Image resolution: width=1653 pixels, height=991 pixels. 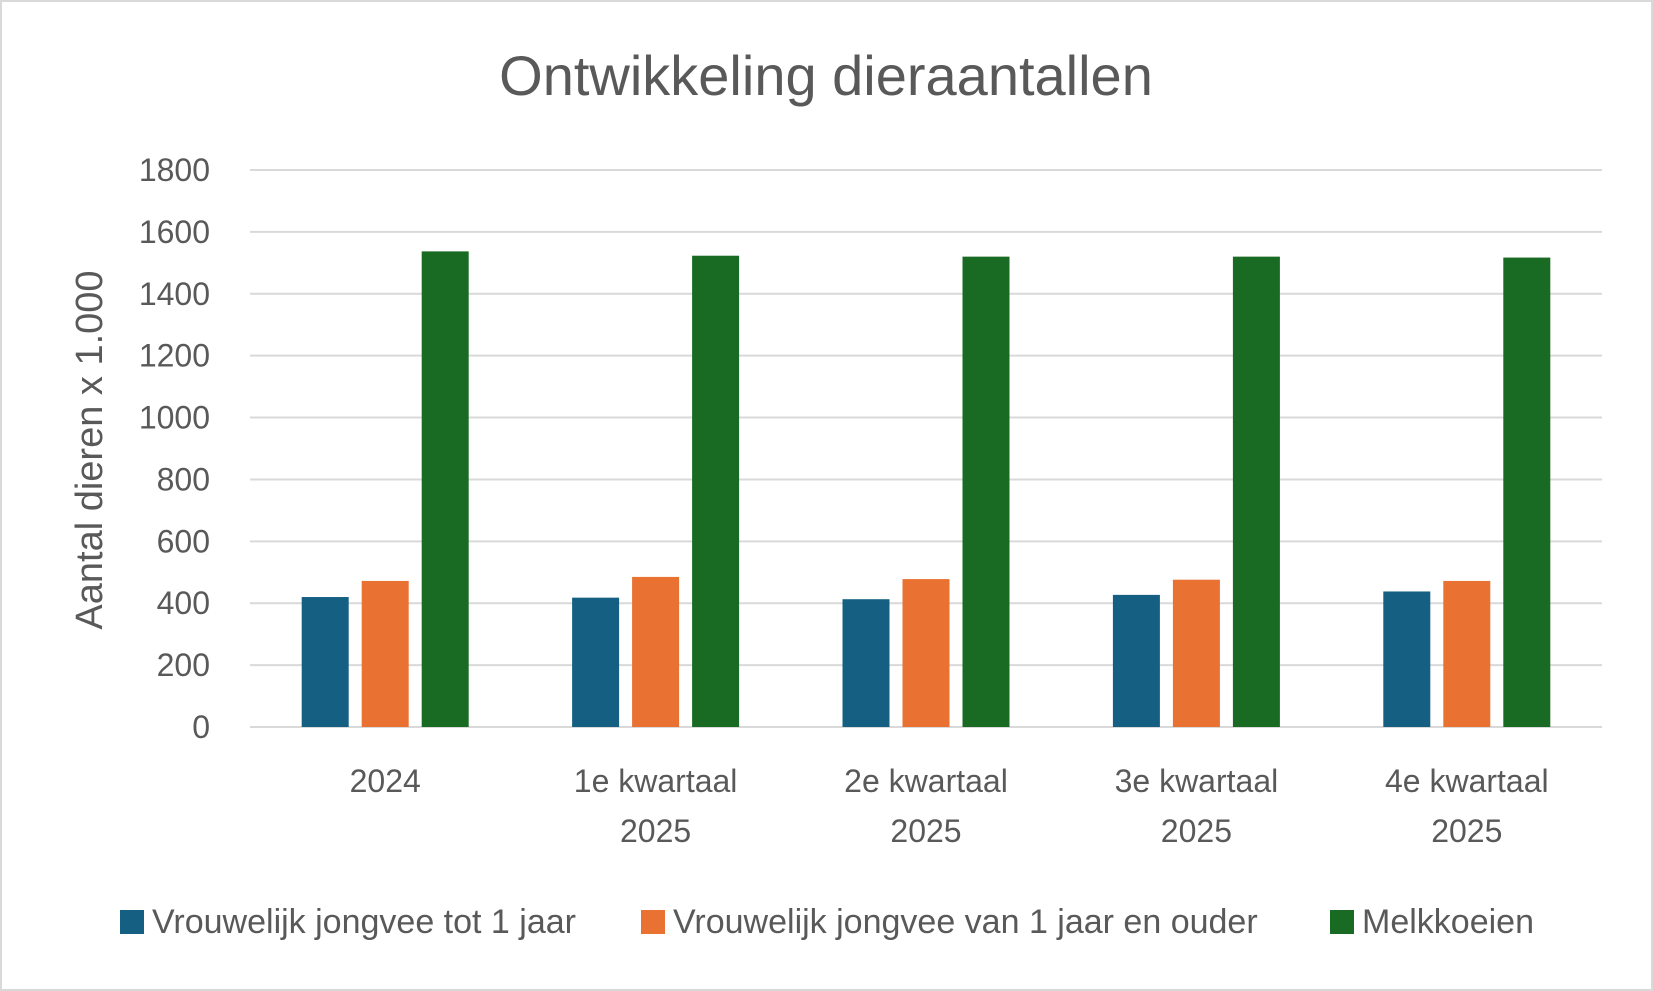 What do you see at coordinates (1197, 806) in the screenshot?
I see `x-tick-label: 3e kwartaal 2025` at bounding box center [1197, 806].